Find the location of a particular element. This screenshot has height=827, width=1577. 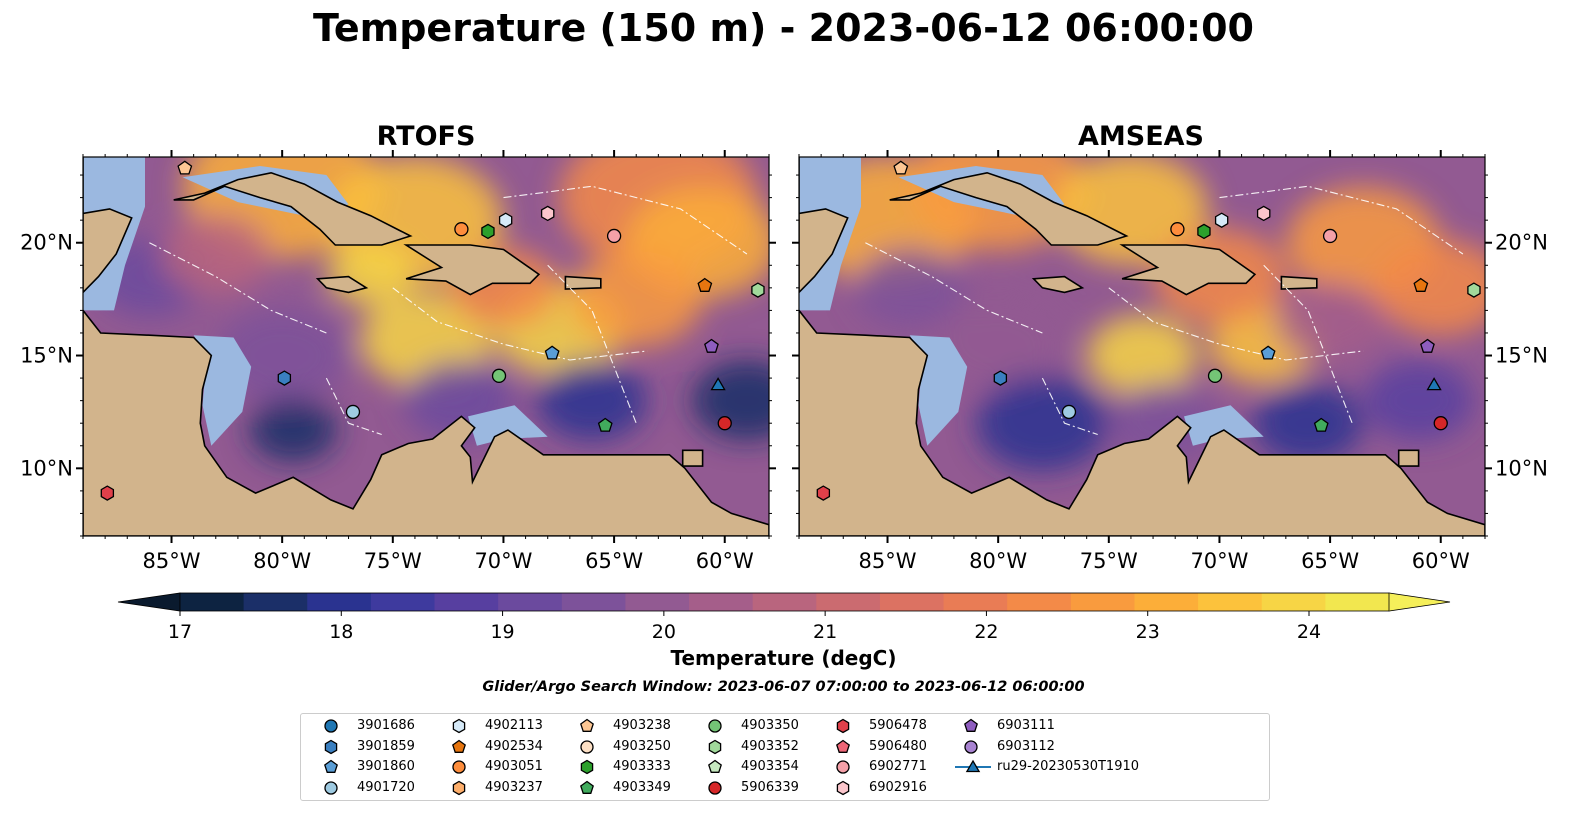

colorbar-extend-high is located at coordinates (1419, 602).